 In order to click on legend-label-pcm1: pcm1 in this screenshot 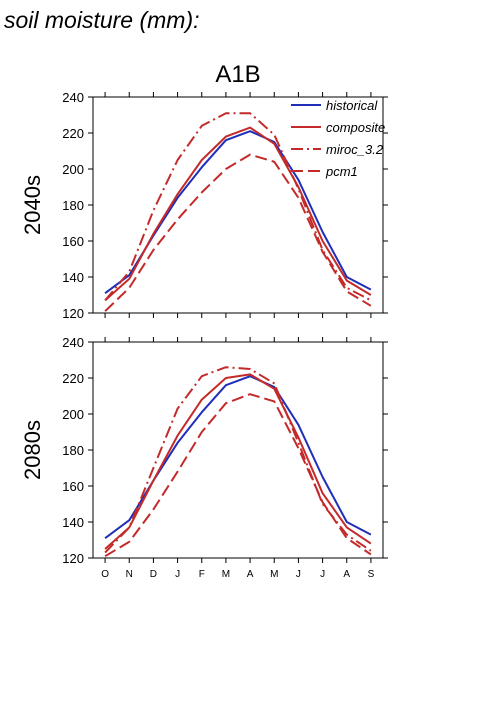, I will do `click(341, 171)`.